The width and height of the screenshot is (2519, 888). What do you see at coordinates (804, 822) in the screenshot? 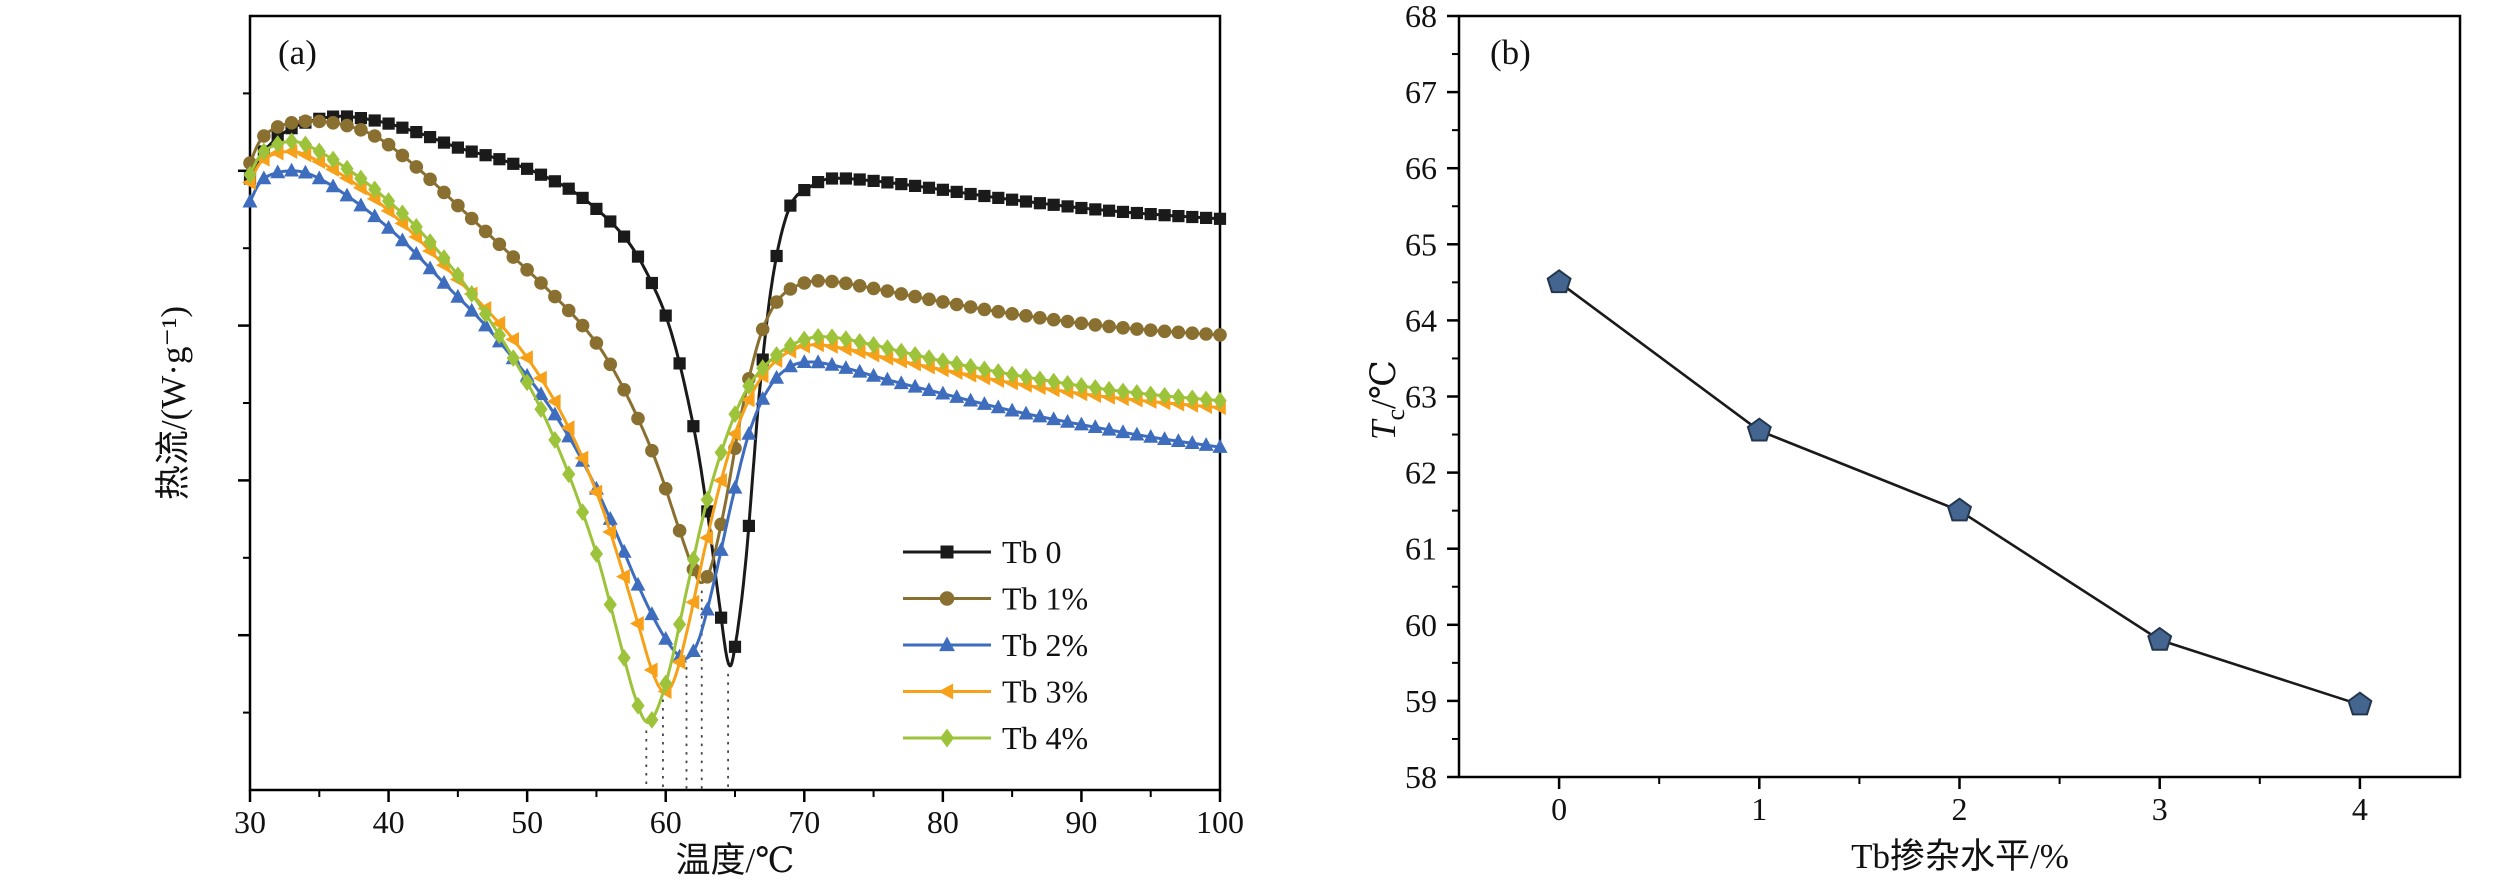
I see `x-tick-label: 70` at bounding box center [804, 822].